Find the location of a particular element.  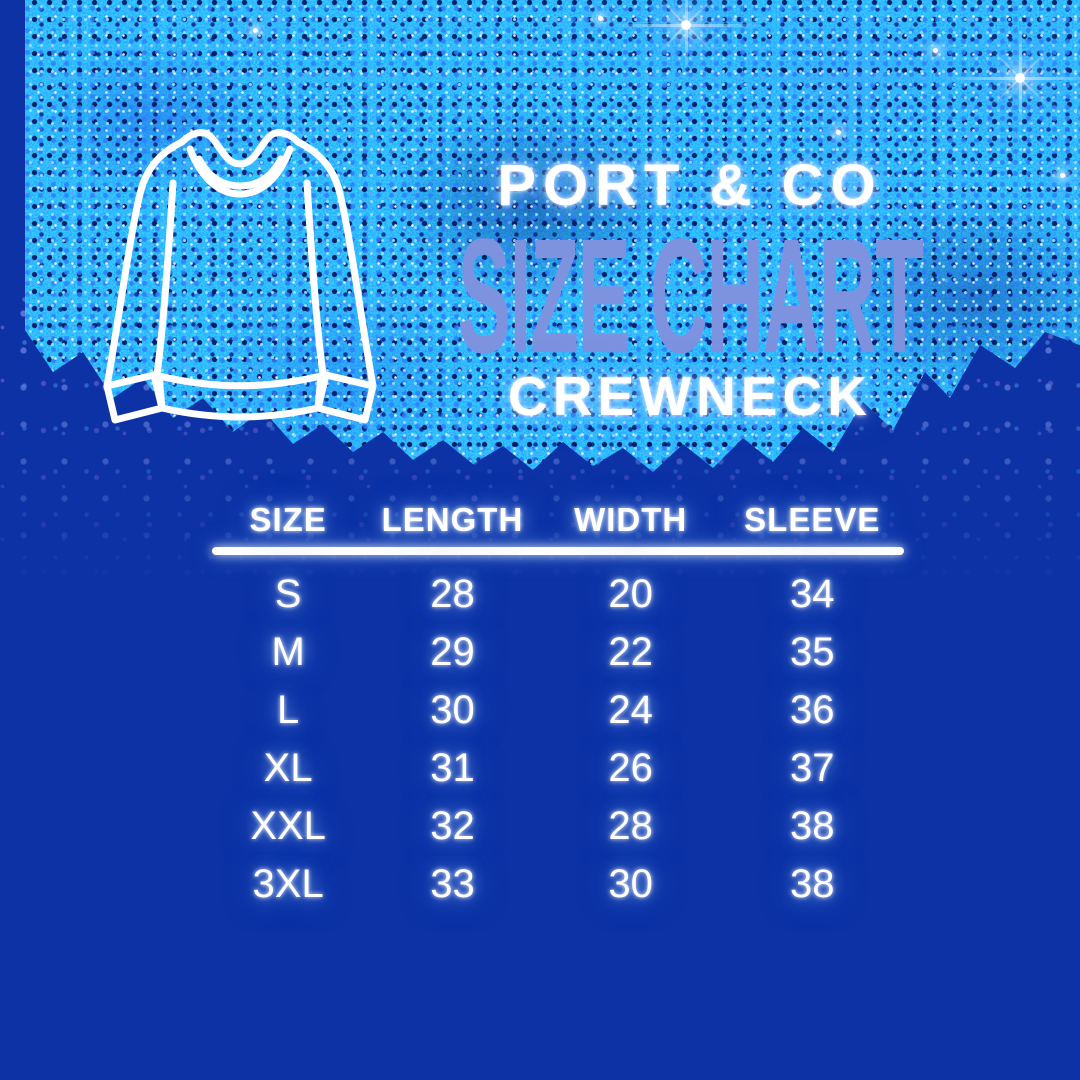

sleeve-cell: 36 is located at coordinates (812, 709).